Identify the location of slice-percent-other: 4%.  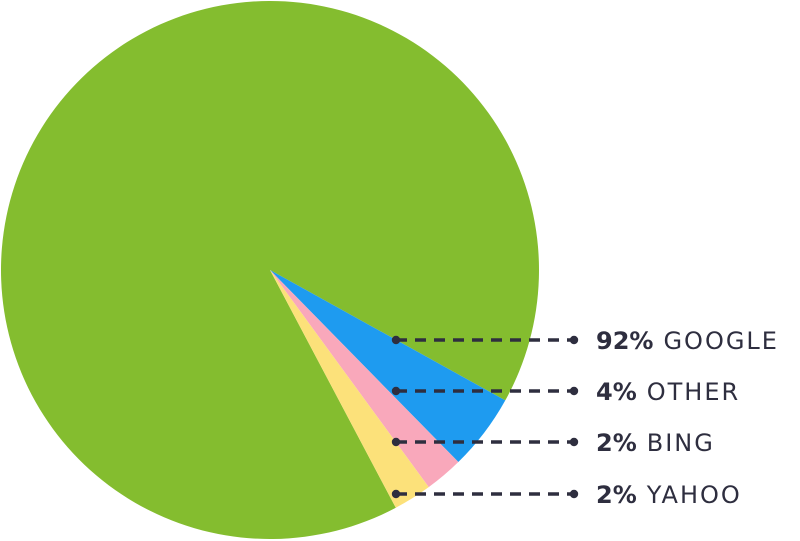
(616, 392).